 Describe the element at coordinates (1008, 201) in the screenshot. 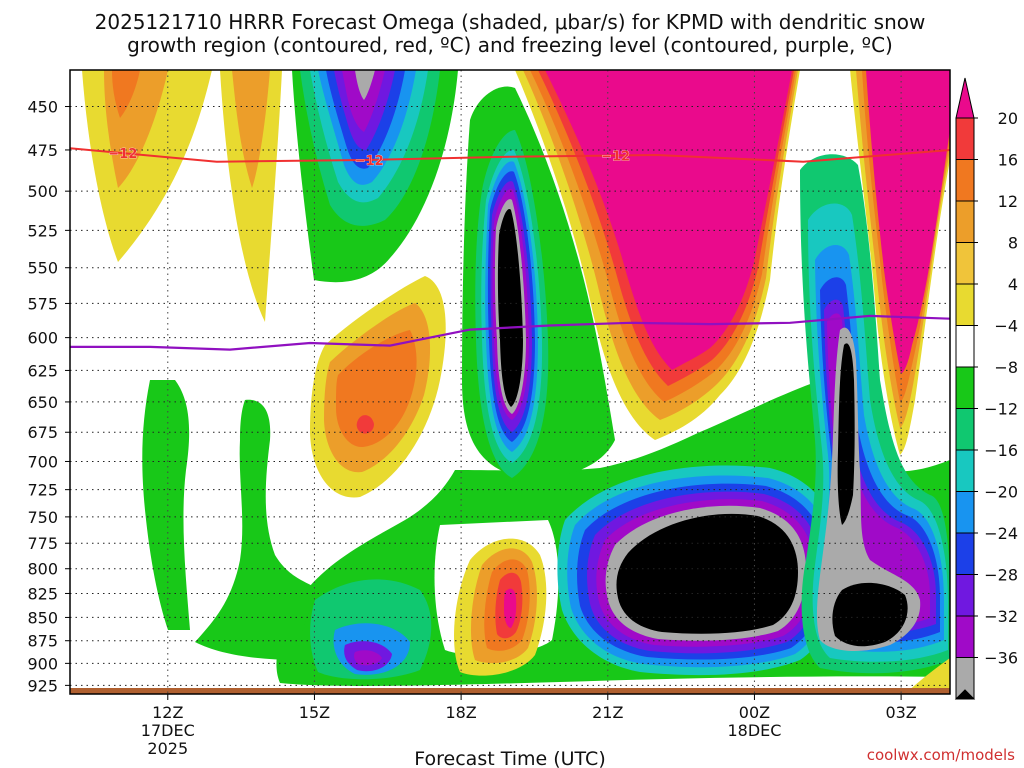

I see `colorbar-label: 12` at that location.